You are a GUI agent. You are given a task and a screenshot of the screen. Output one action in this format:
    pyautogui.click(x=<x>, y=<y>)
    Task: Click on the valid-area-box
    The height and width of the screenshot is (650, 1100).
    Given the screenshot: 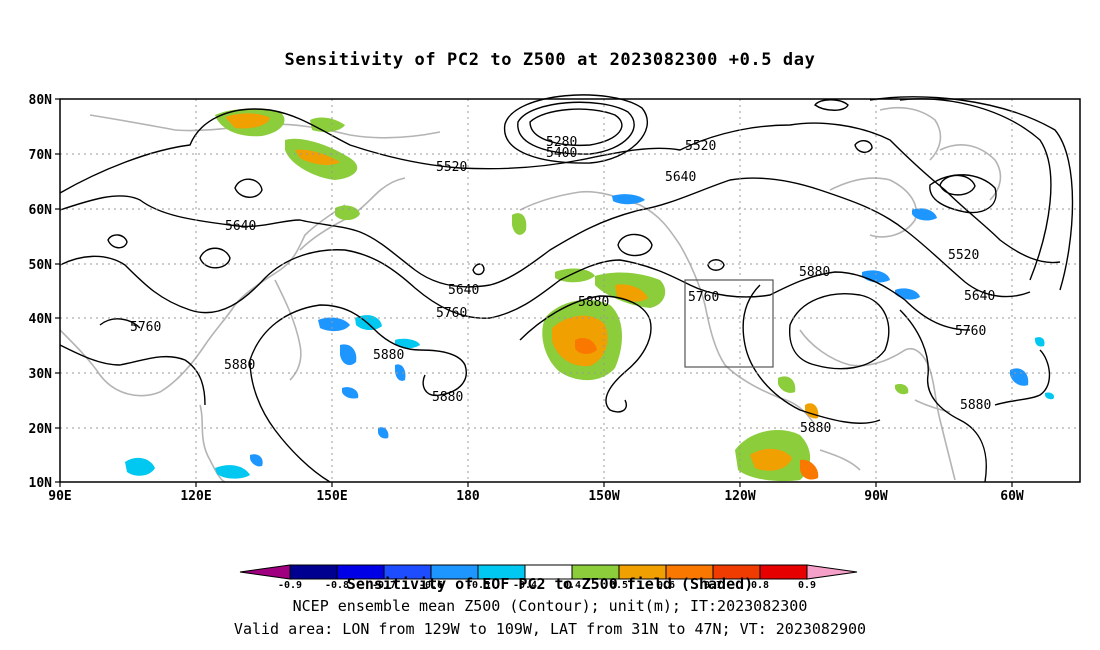 What is the action you would take?
    pyautogui.click(x=729, y=323)
    